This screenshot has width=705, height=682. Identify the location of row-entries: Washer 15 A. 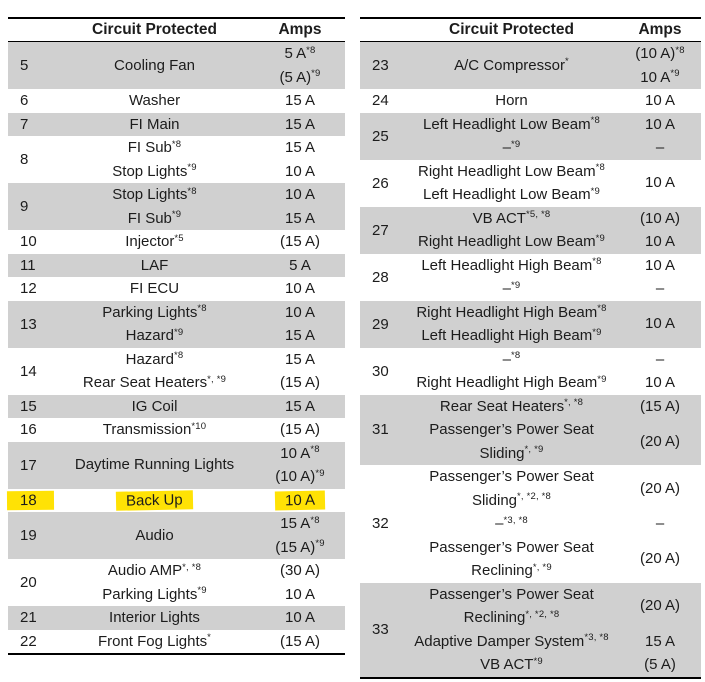
(199, 101).